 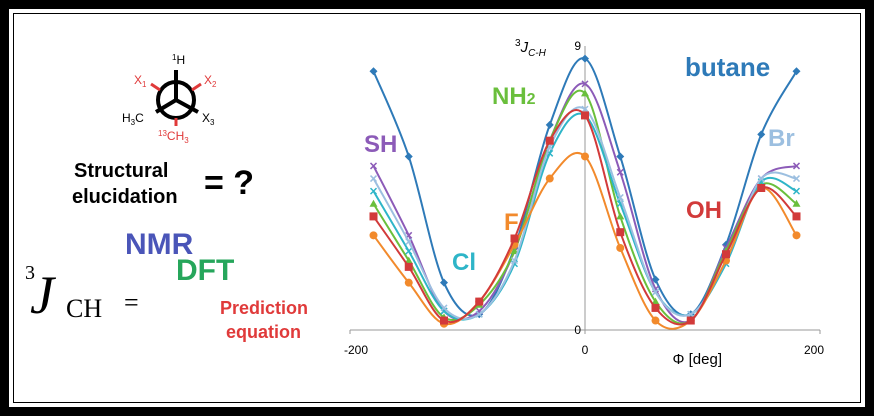 What do you see at coordinates (704, 210) in the screenshot?
I see `series-label-oh: OH` at bounding box center [704, 210].